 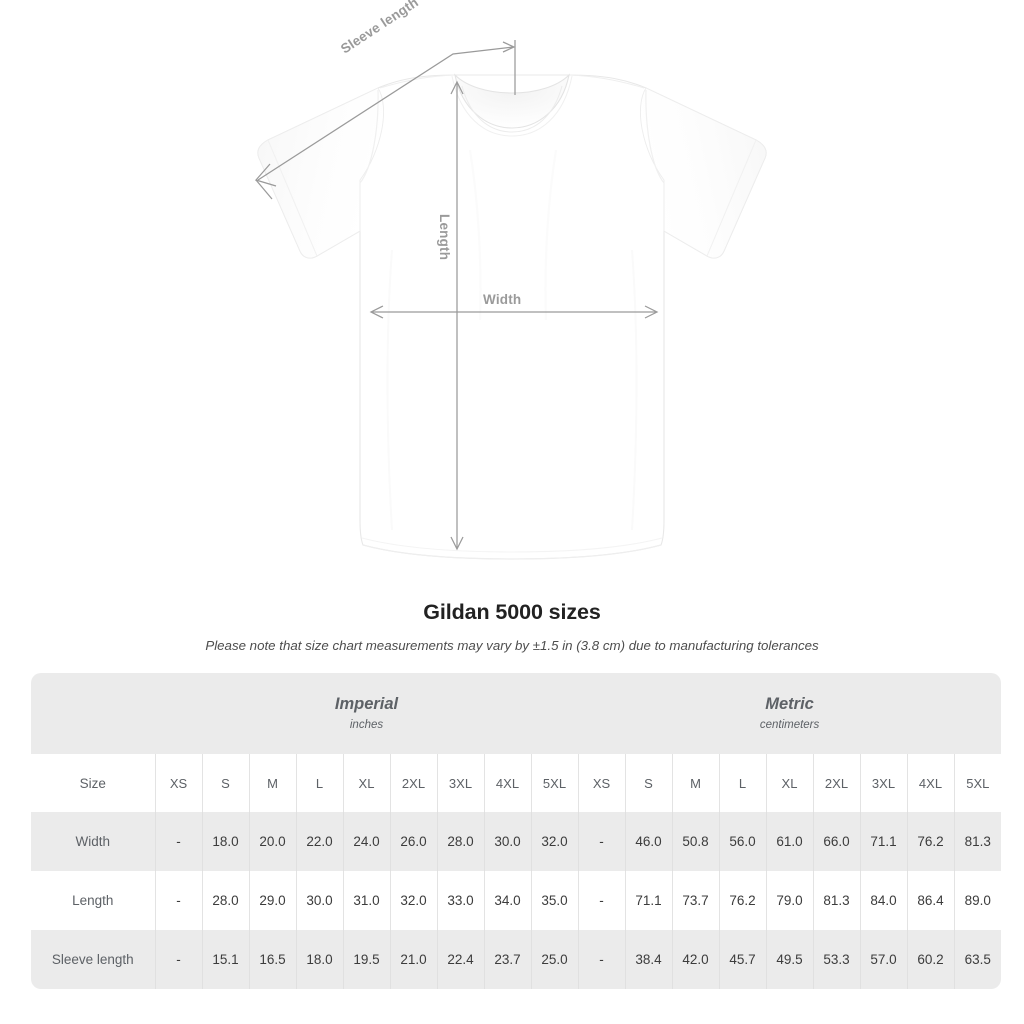 I want to click on cell-sleeve-imperial-xl: 19.5, so click(x=366, y=959).